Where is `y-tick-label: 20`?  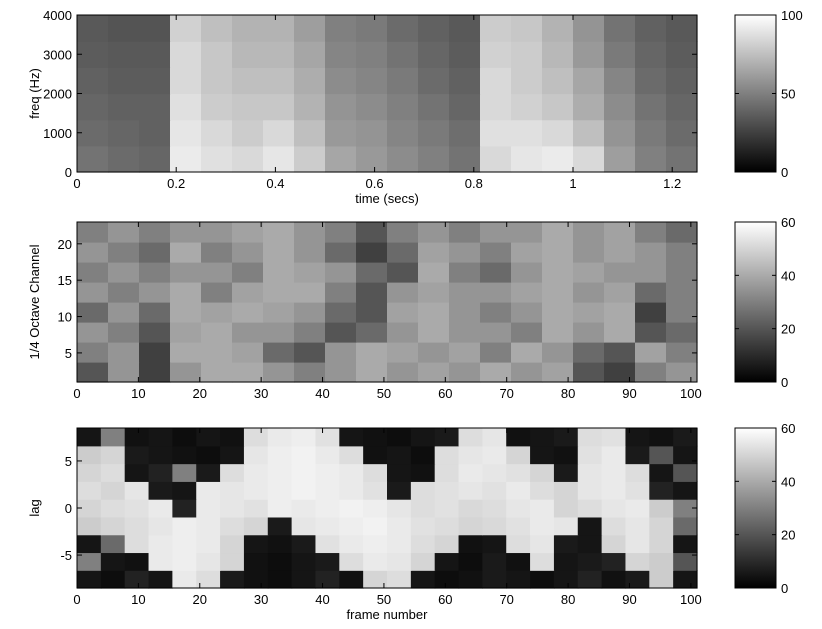
y-tick-label: 20 is located at coordinates (65, 244).